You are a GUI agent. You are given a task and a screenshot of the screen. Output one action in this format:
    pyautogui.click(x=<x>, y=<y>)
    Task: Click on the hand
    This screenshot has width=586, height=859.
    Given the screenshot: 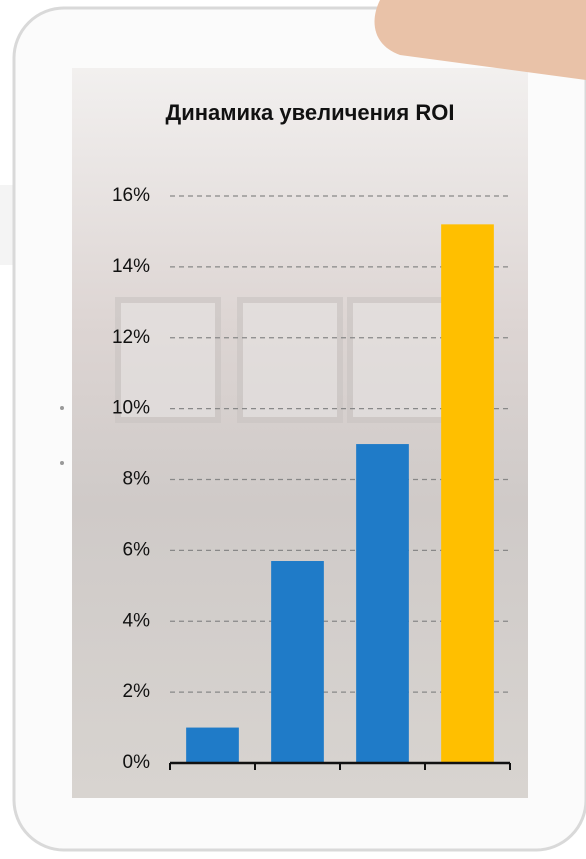 What is the action you would take?
    pyautogui.click(x=480, y=40)
    